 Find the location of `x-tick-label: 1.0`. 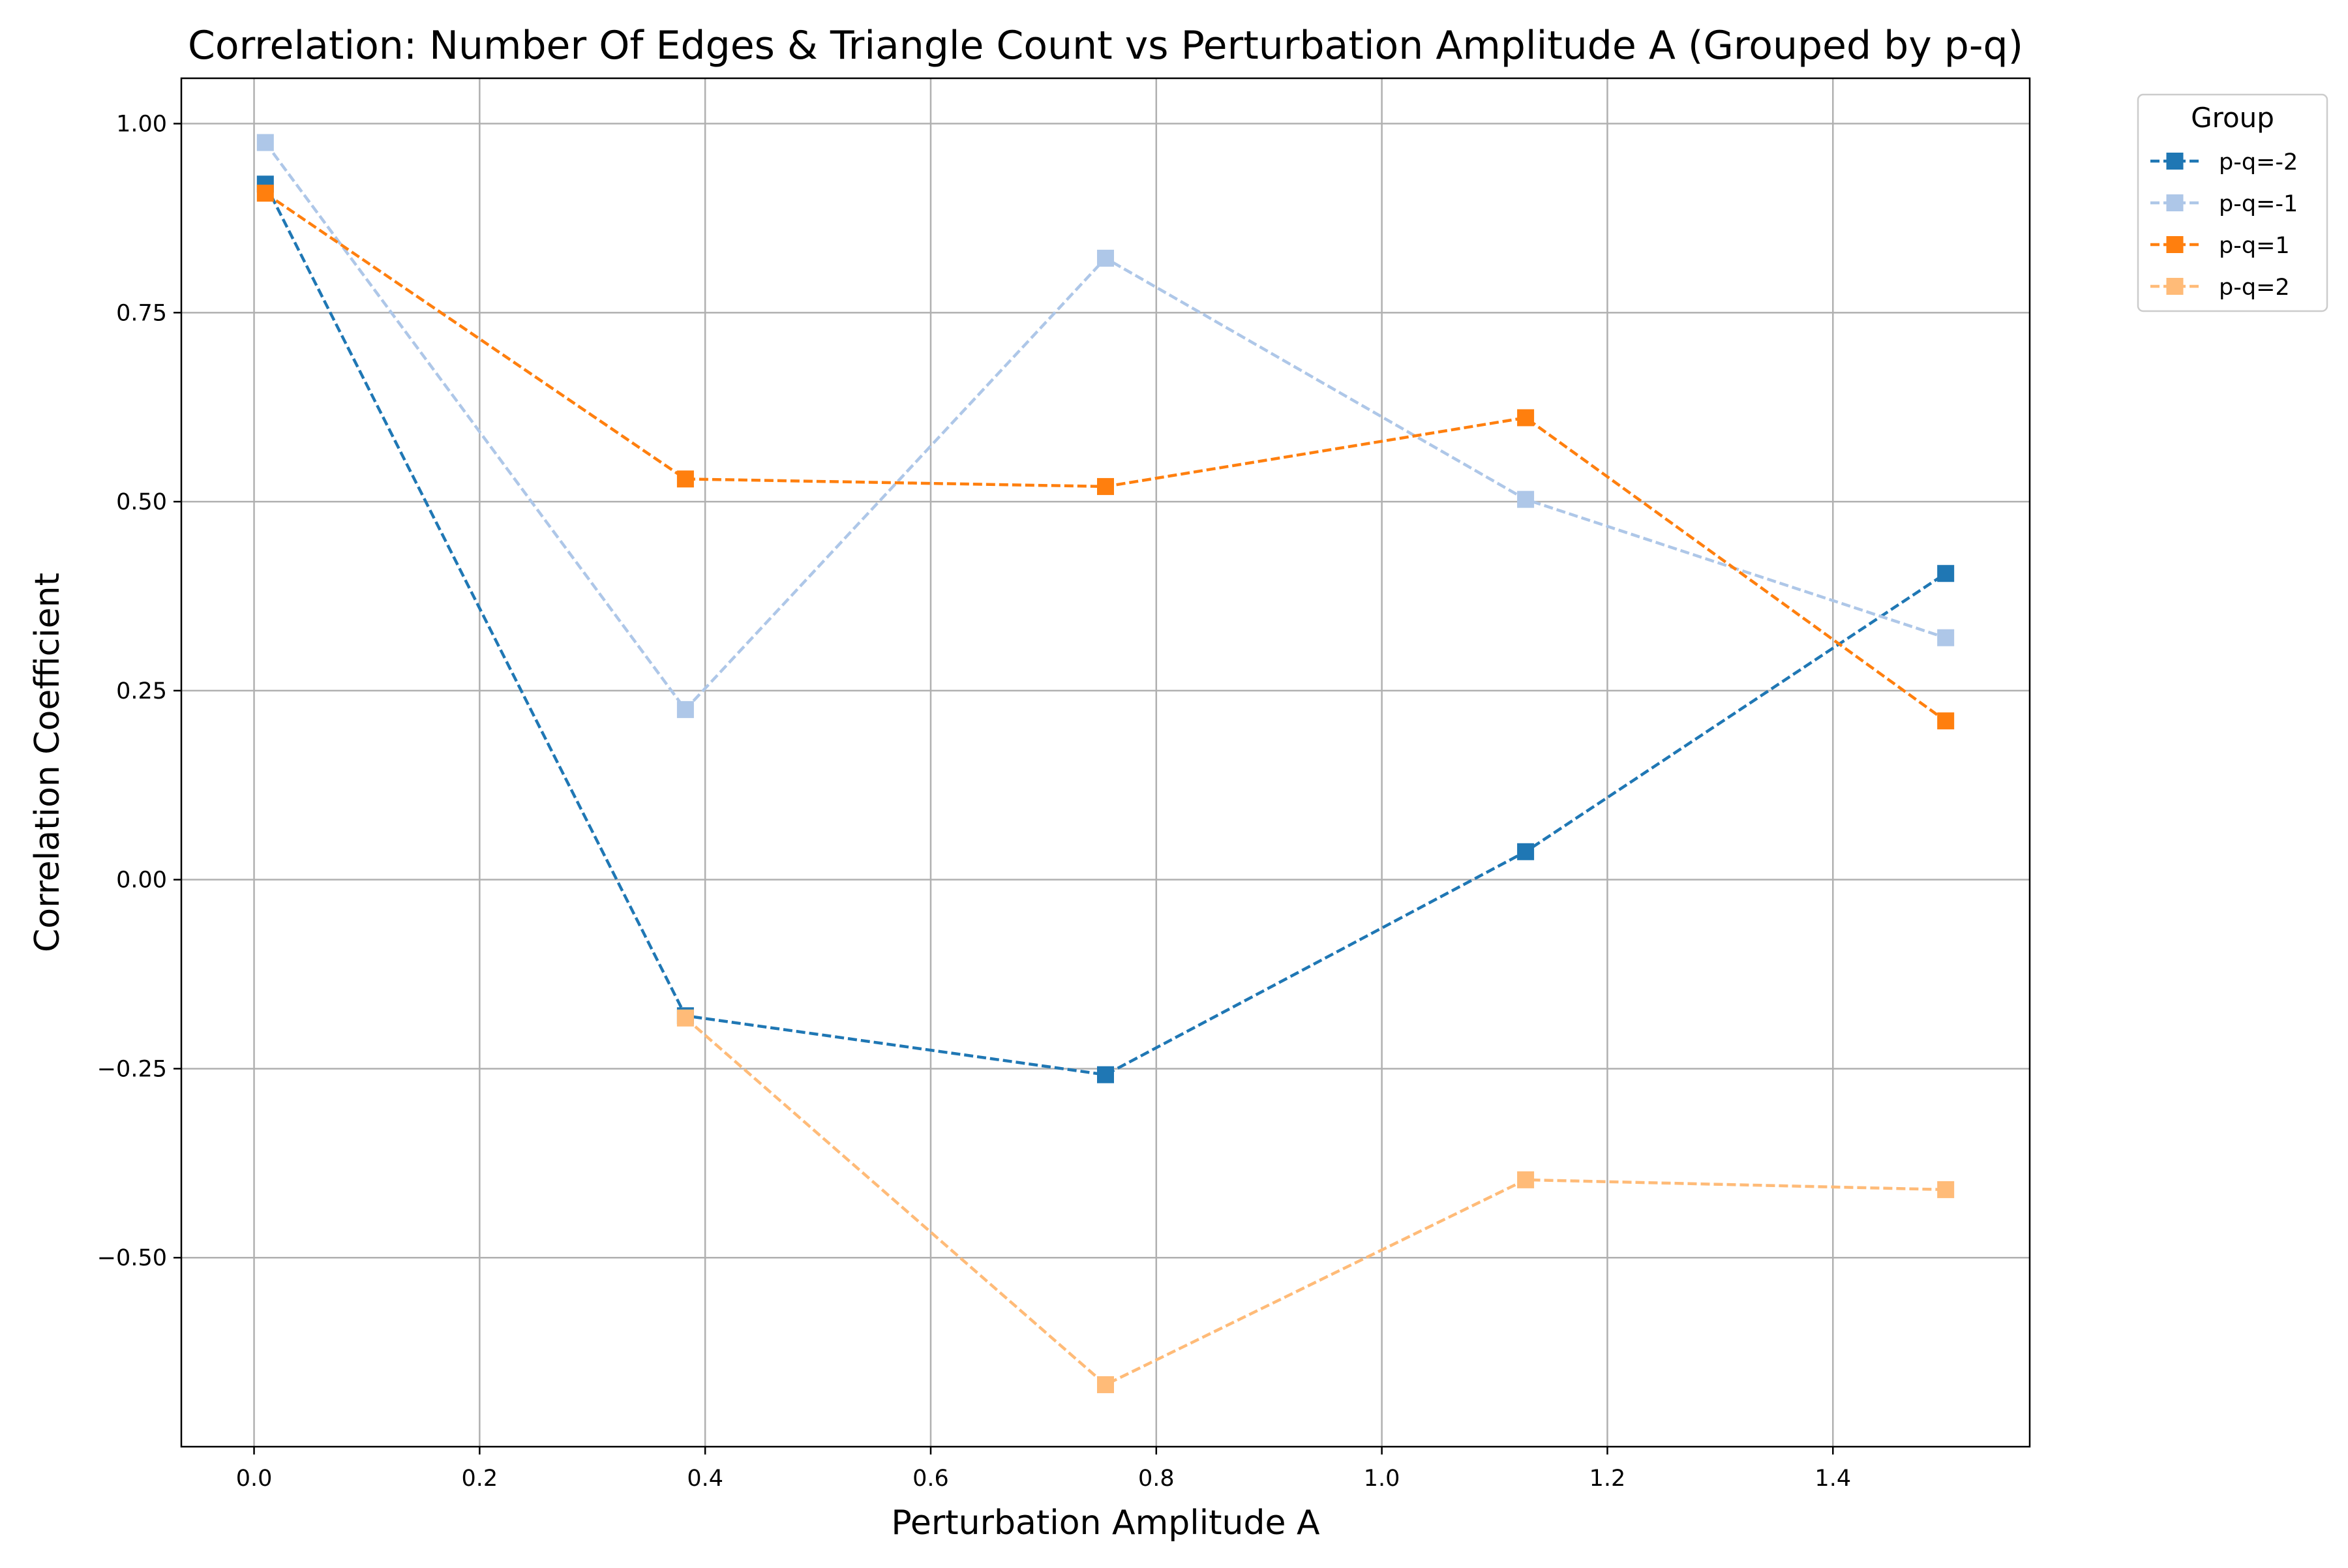

x-tick-label: 1.0 is located at coordinates (1382, 1479).